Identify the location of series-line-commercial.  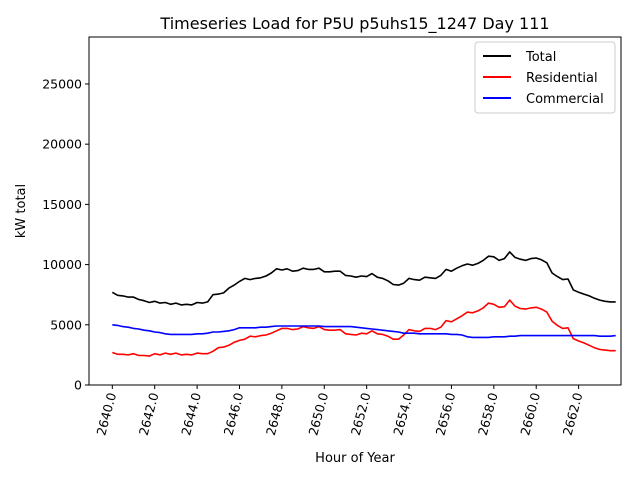
(364, 331).